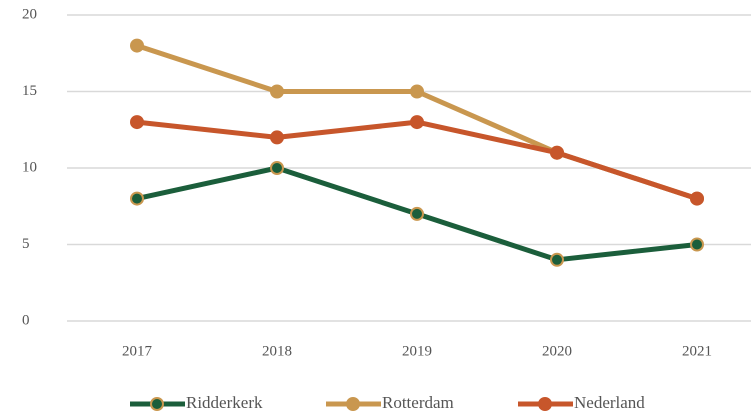  I want to click on y-tick-label: 20, so click(29, 14).